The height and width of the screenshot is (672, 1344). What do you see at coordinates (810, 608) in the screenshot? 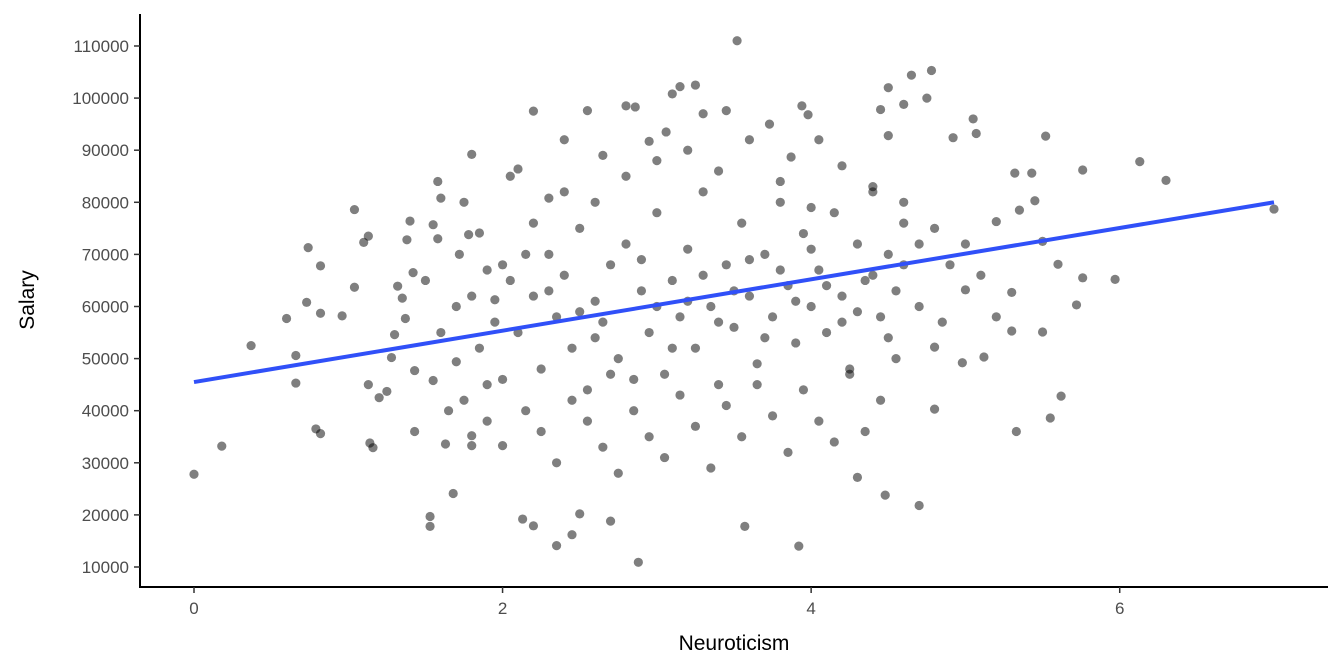
I see `x-tick-label: 4` at bounding box center [810, 608].